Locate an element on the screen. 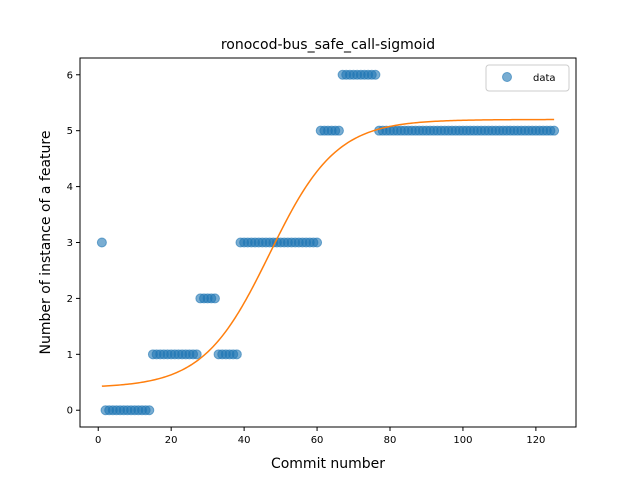 The image size is (640, 480). legend-box is located at coordinates (527, 78).